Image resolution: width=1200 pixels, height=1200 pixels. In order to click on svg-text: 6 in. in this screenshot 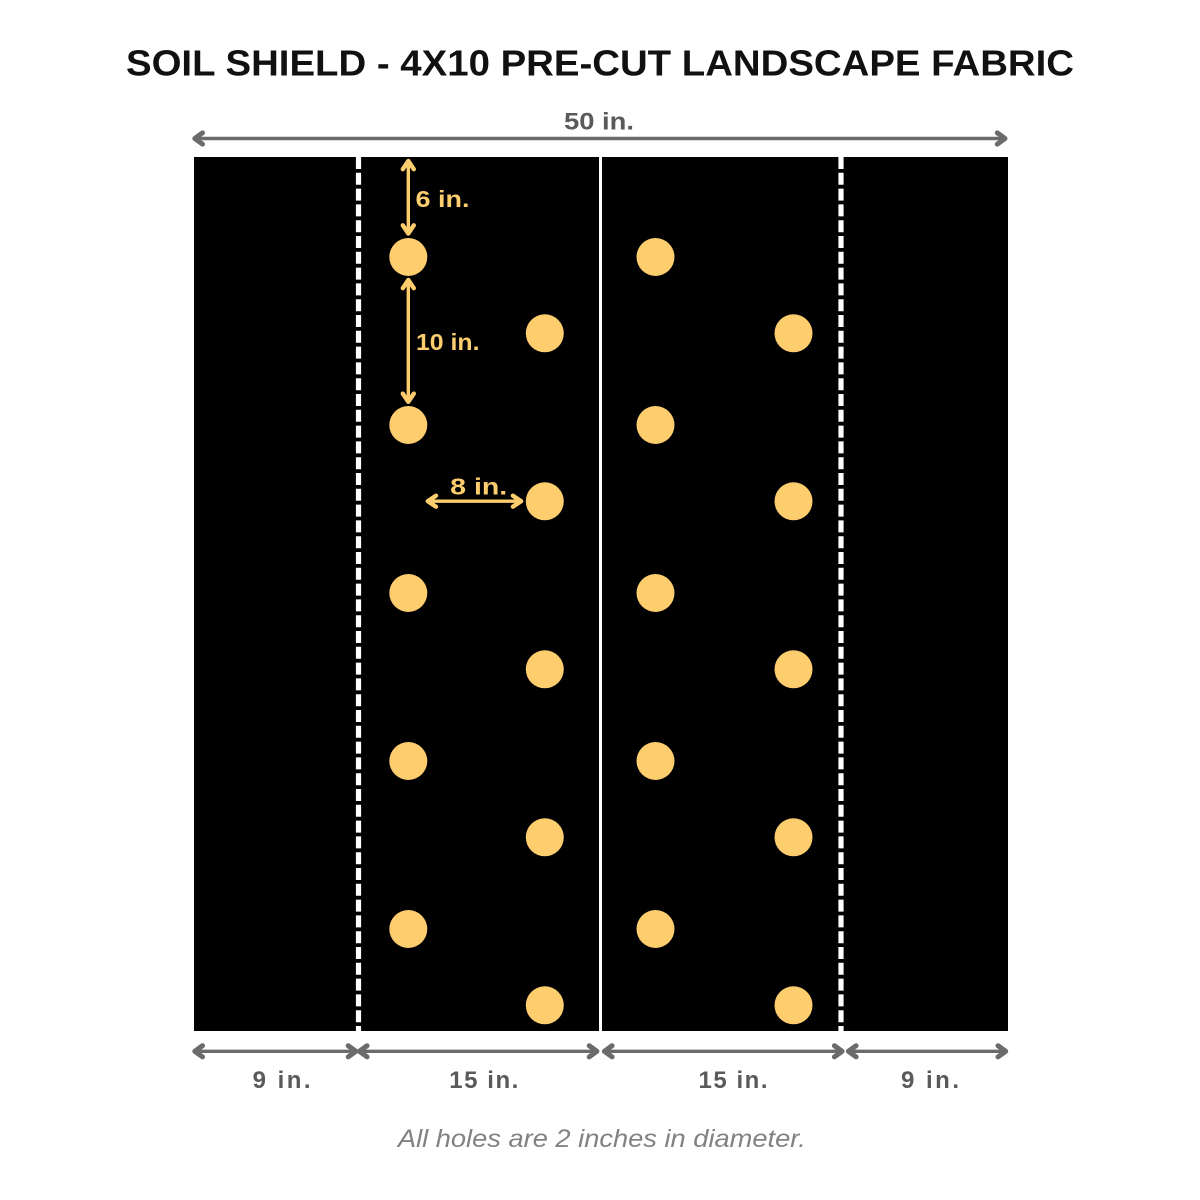, I will do `click(443, 199)`.